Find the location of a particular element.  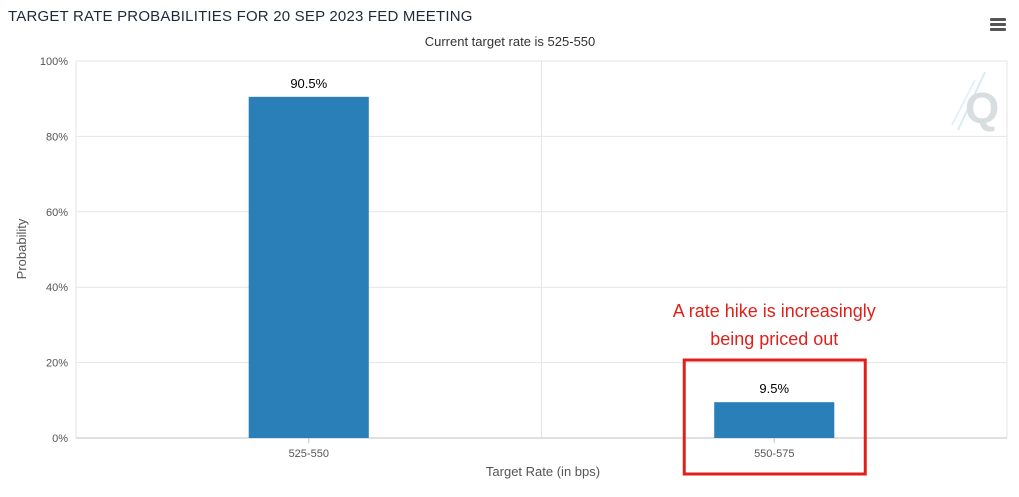

quikstrike-logo: Q is located at coordinates (975, 102).